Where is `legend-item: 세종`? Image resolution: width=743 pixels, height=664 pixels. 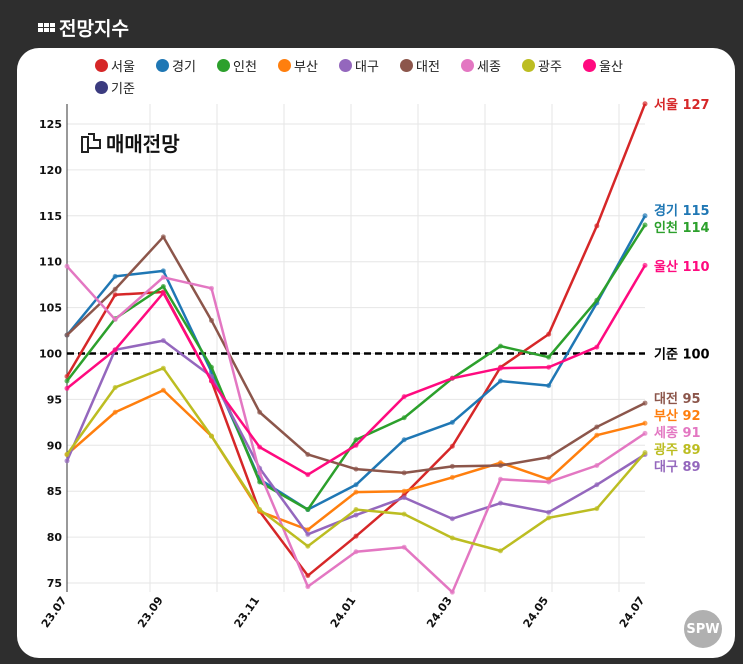 legend-item: 세종 is located at coordinates (491, 65).